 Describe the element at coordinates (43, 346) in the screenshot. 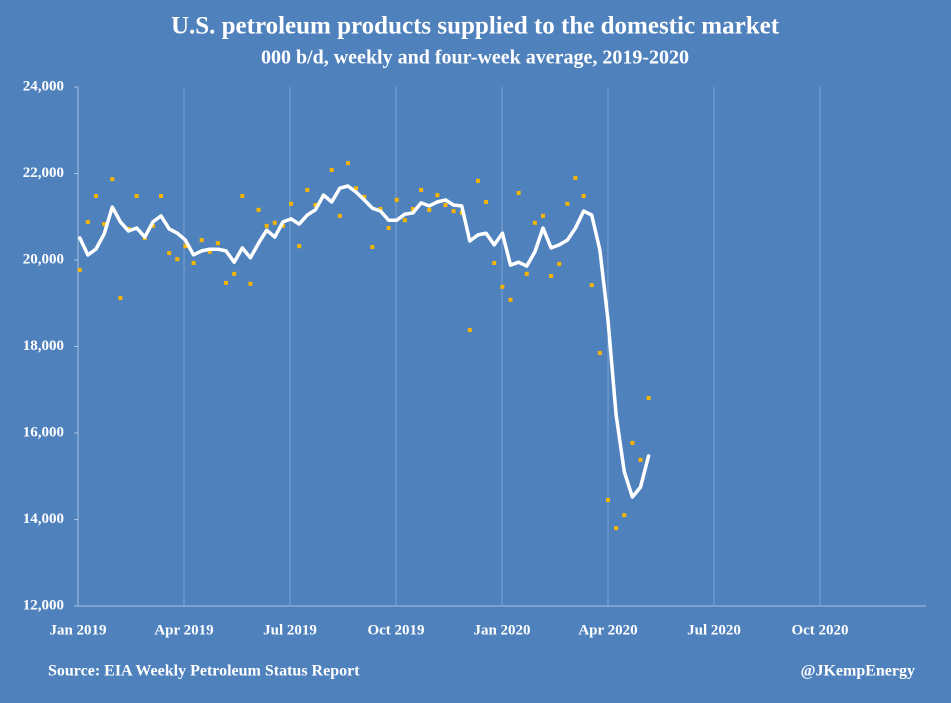

I see `y-tick-label: 18,000` at that location.